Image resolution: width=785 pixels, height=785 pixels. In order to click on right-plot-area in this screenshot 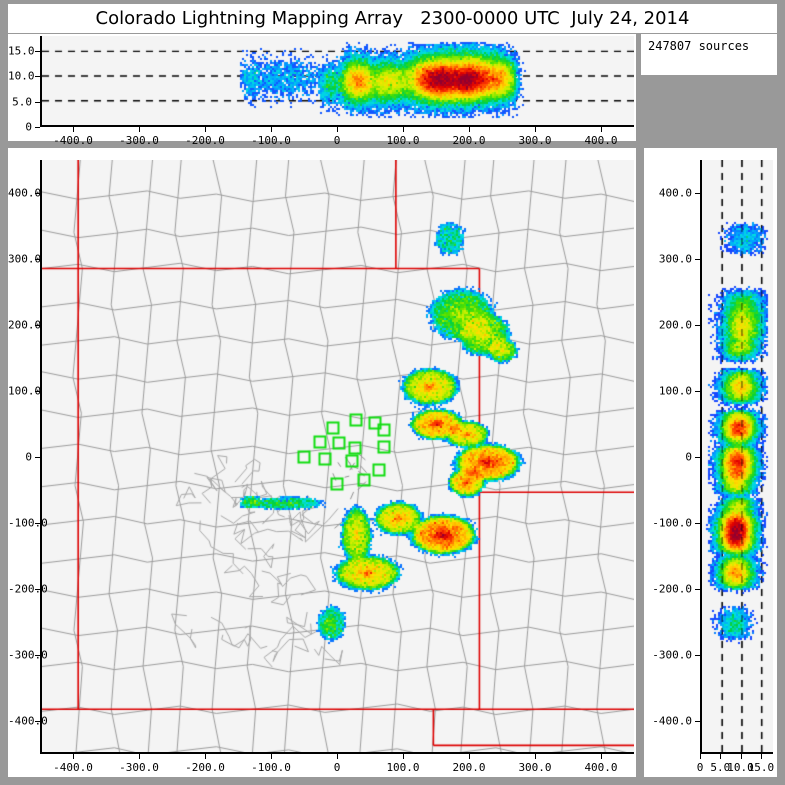, I will do `click(736, 457)`.